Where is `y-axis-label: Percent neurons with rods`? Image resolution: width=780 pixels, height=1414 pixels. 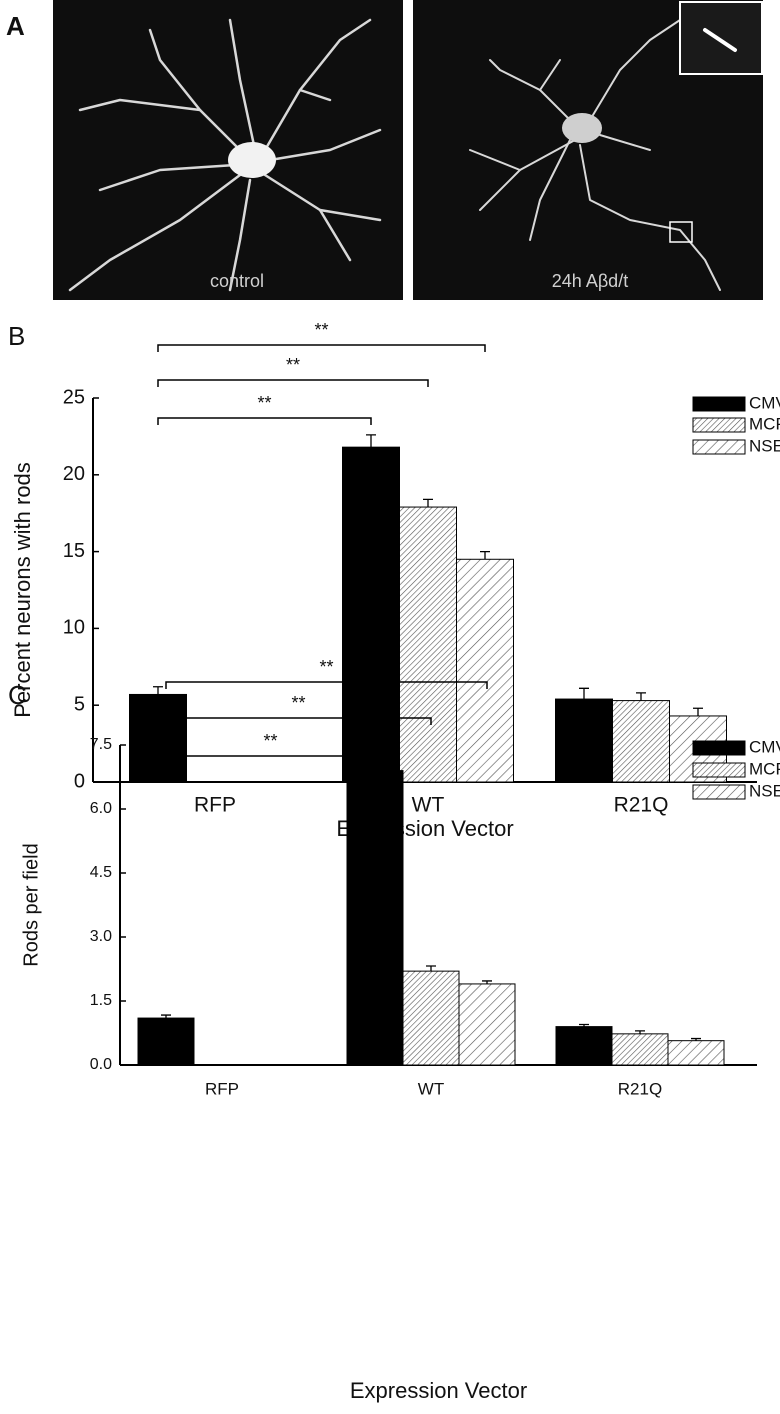 y-axis-label: Percent neurons with rods is located at coordinates (22, 590).